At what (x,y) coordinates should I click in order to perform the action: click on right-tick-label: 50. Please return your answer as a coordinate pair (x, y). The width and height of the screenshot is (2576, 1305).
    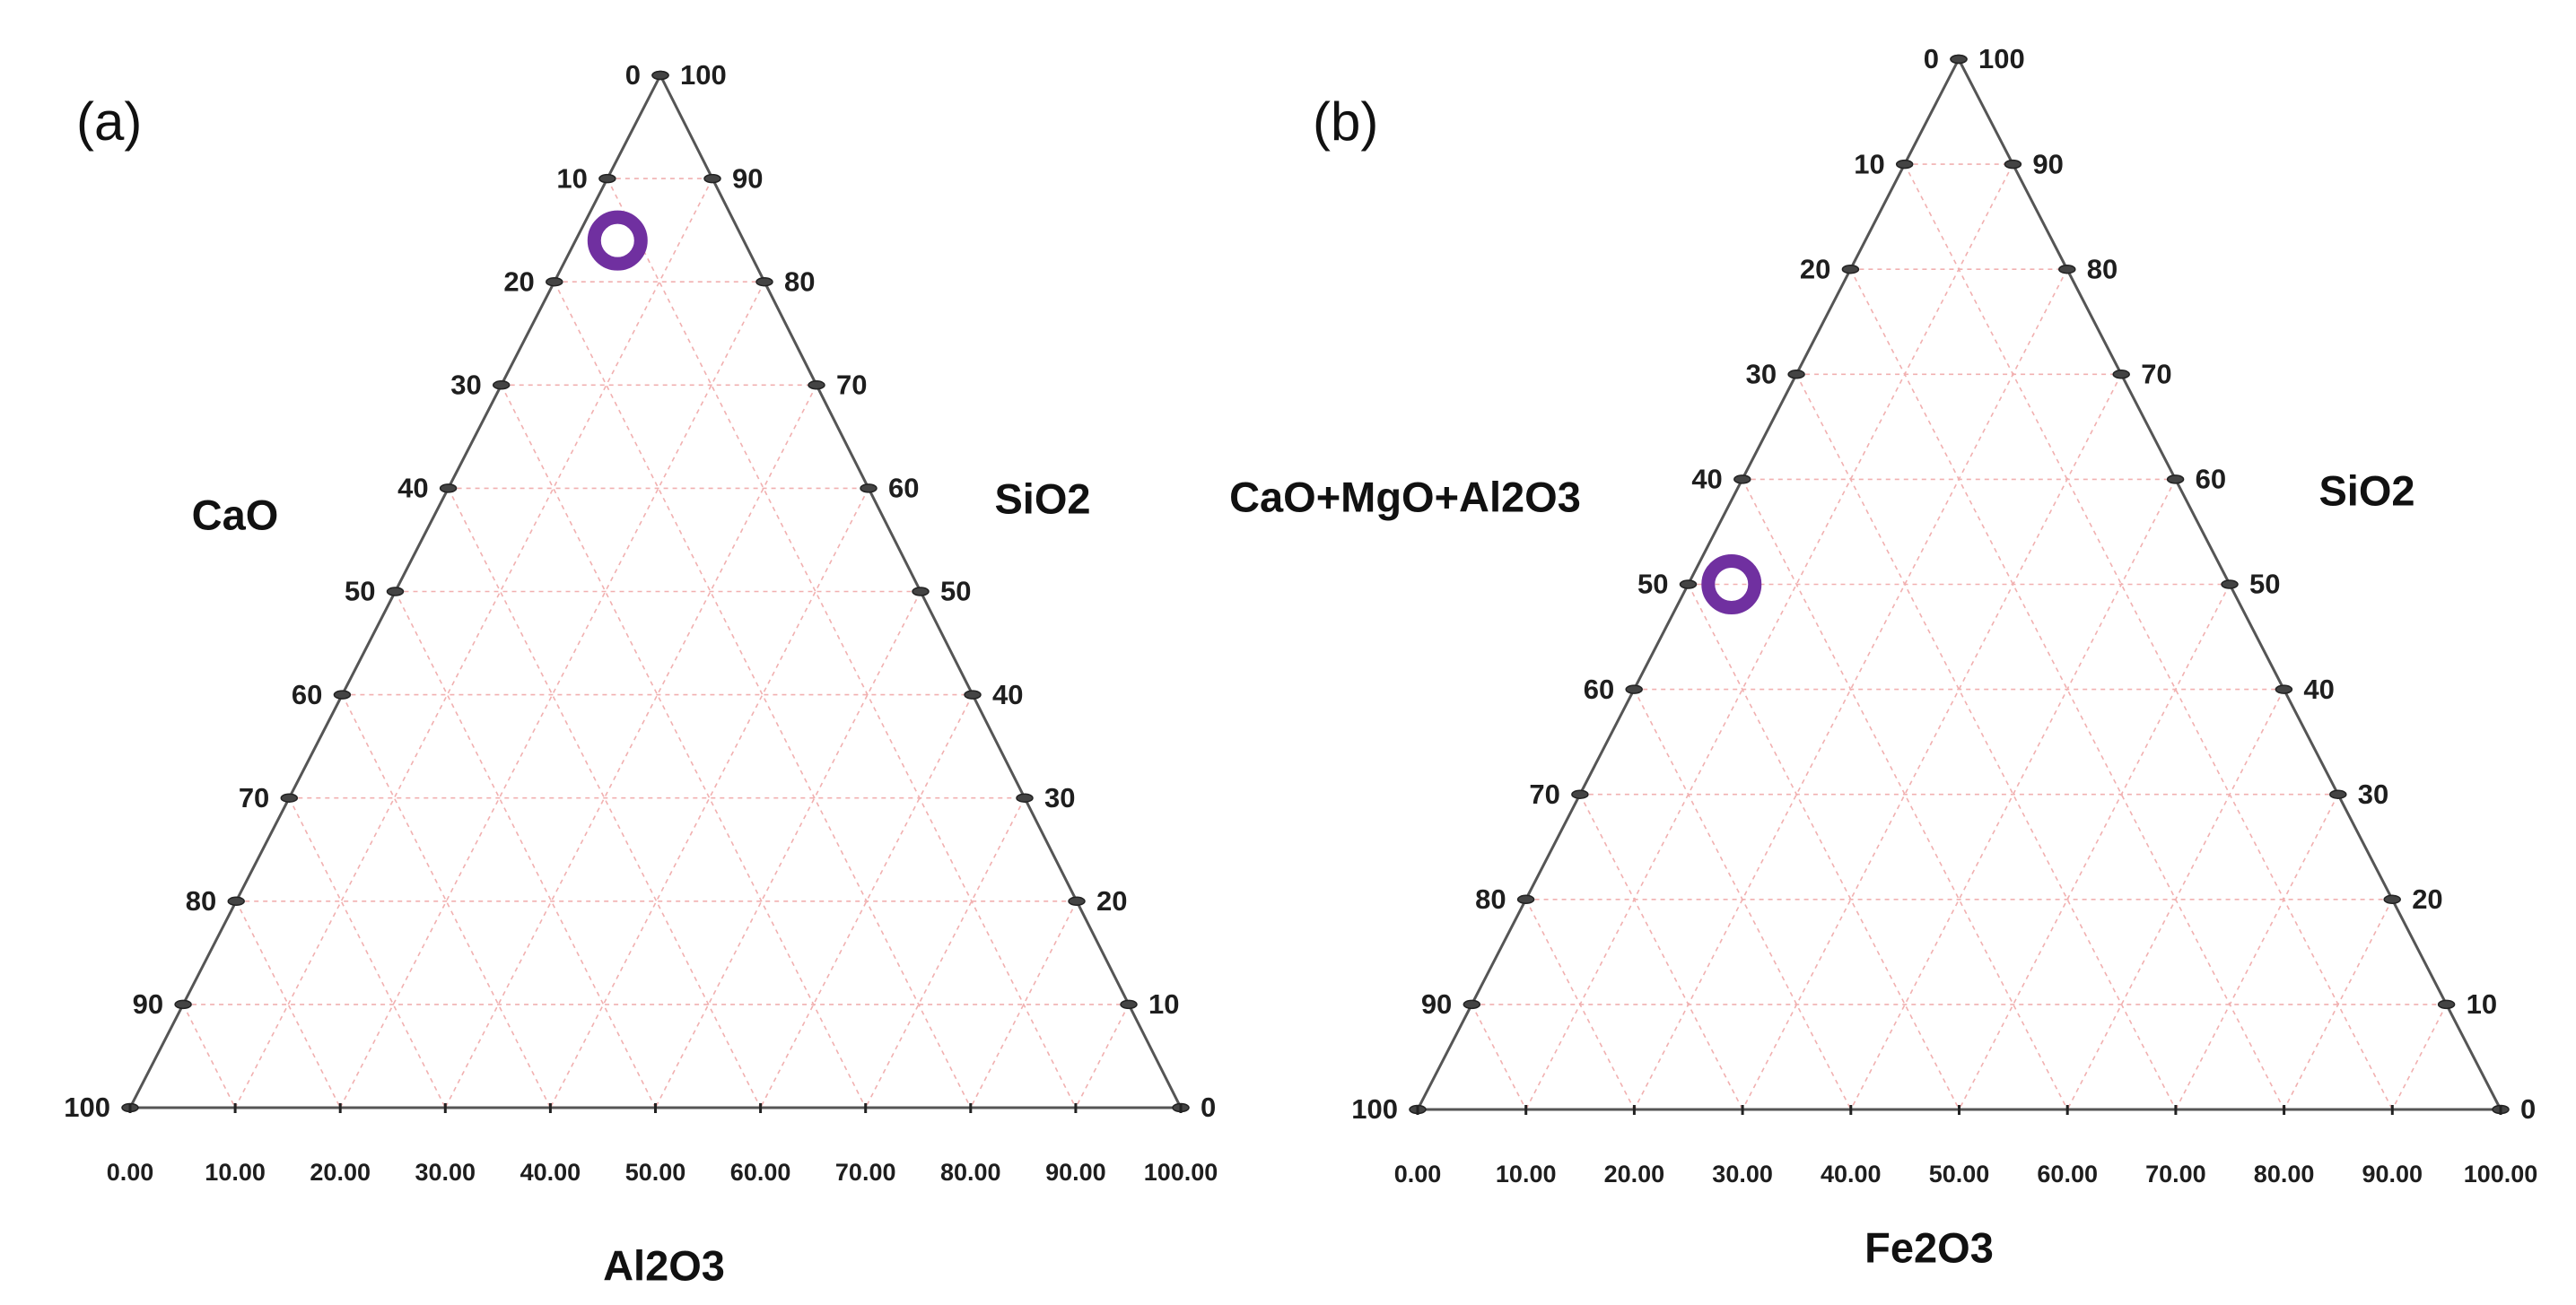
    Looking at the image, I should click on (2264, 585).